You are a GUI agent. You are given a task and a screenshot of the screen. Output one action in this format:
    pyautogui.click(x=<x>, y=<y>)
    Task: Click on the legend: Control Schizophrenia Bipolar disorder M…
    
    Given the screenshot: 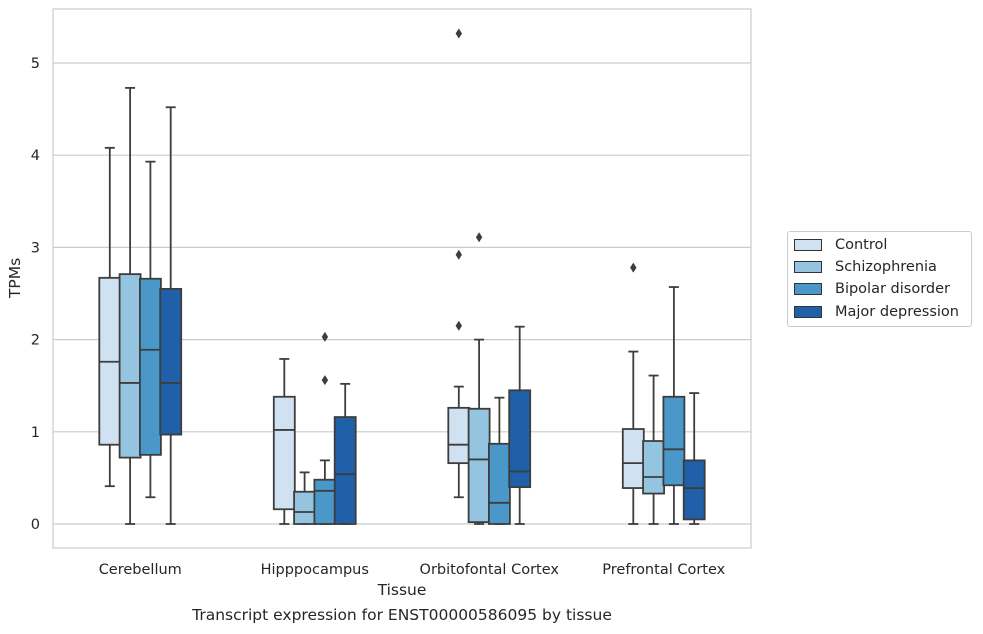 What is the action you would take?
    pyautogui.click(x=879, y=279)
    